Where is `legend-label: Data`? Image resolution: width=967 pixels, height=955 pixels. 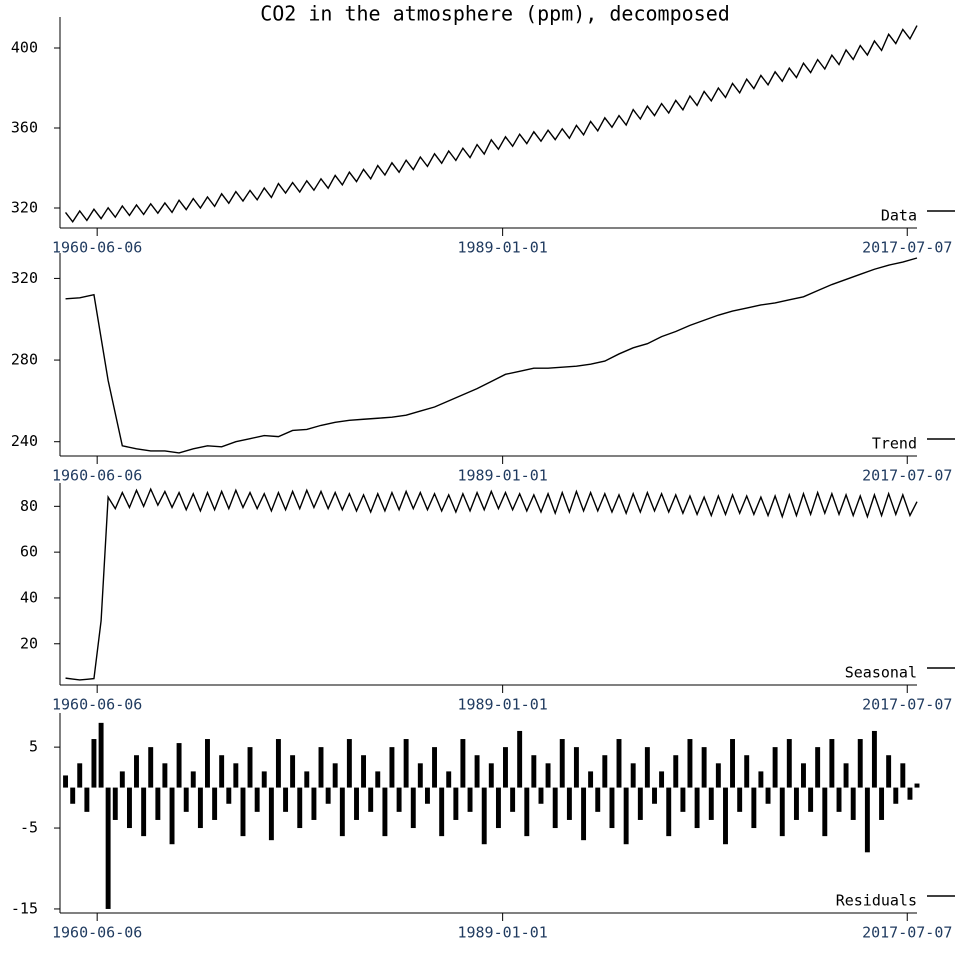 legend-label: Data is located at coordinates (899, 216).